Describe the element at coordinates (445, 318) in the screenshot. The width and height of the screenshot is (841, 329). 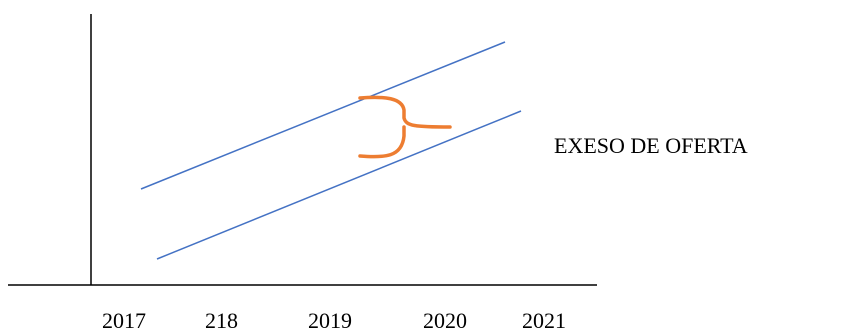
I see `x-tick-label-2020: 2020` at that location.